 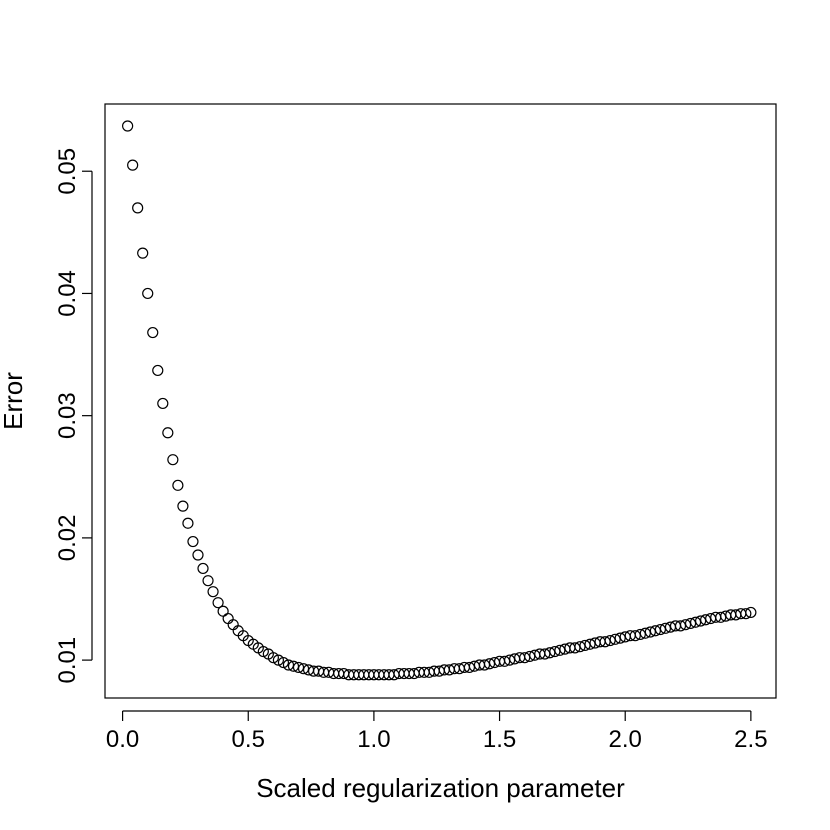 What do you see at coordinates (122, 739) in the screenshot?
I see `x-tick-label: 0.0` at bounding box center [122, 739].